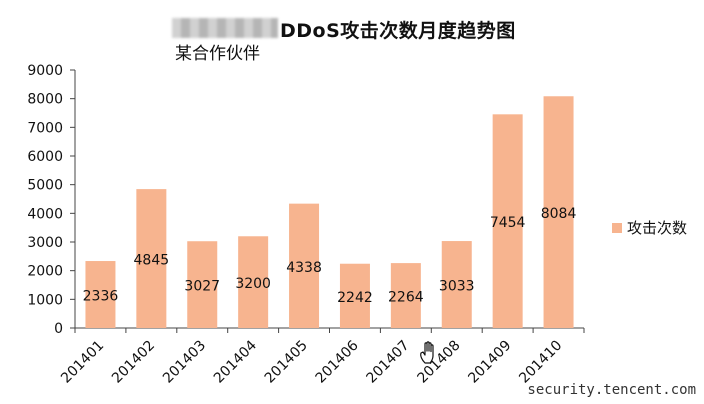  Describe the element at coordinates (286, 362) in the screenshot. I see `x-tick-label: 201405` at that location.